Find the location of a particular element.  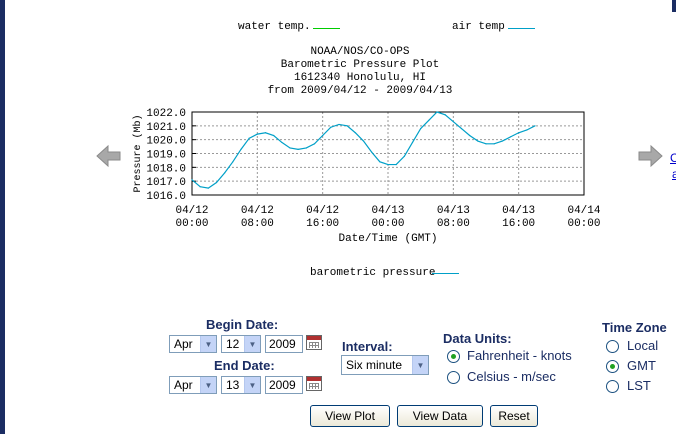

side-link-2: a is located at coordinates (674, 174).